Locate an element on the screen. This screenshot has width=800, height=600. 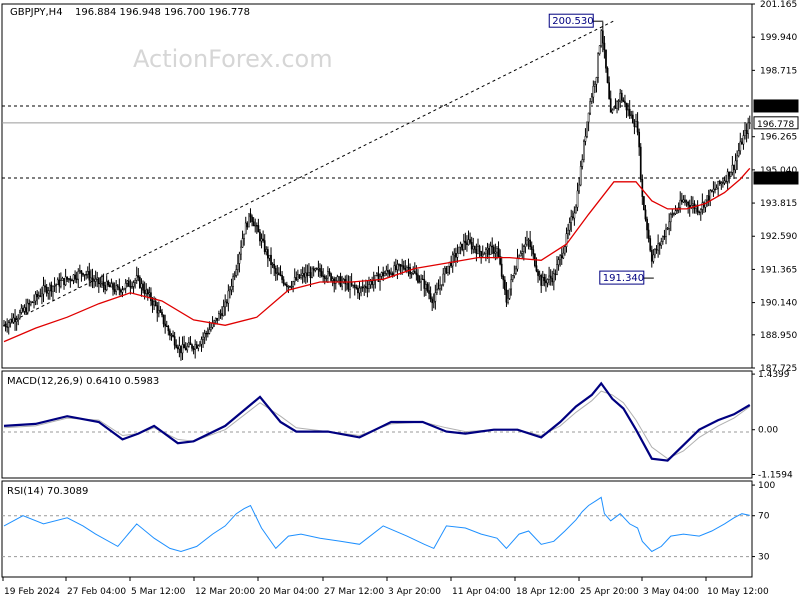
time-tick-label: 19 Feb 2024 is located at coordinates (32, 592).